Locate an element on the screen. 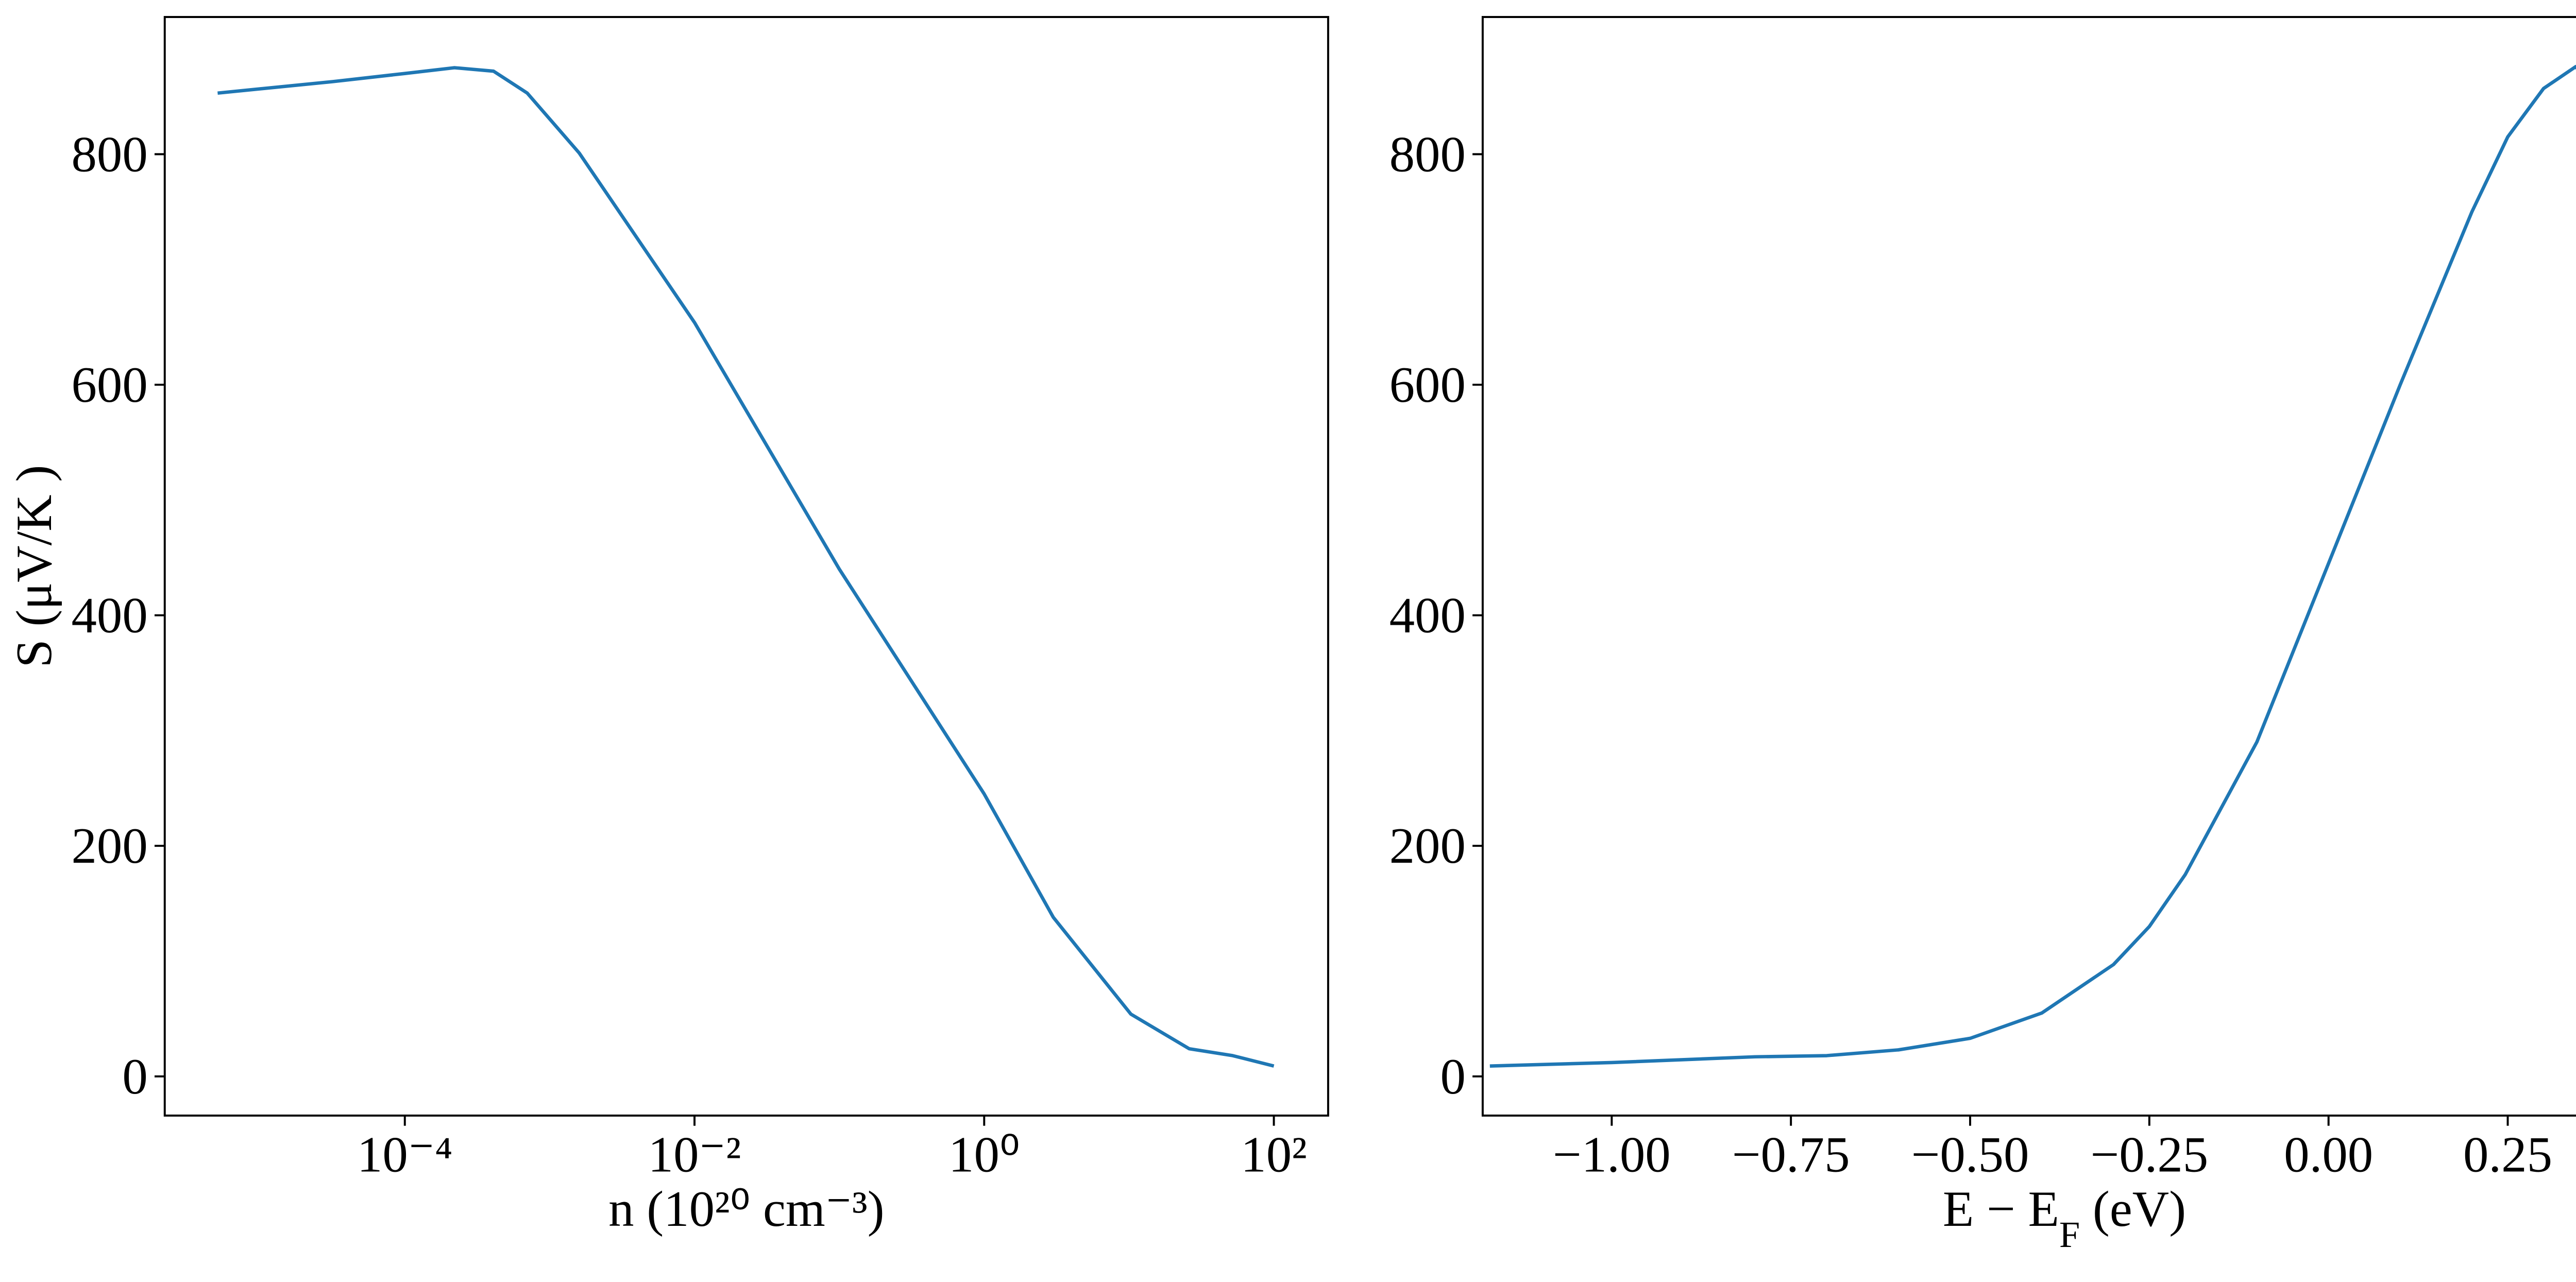 This screenshot has width=2576, height=1282. x-axis-label: n (10²⁰ cm⁻³) is located at coordinates (747, 1209).